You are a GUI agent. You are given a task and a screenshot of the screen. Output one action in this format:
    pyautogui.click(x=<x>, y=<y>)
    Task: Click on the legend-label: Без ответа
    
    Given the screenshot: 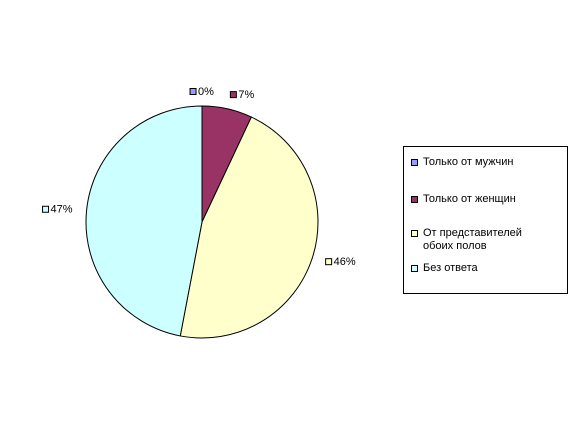 What is the action you would take?
    pyautogui.click(x=450, y=268)
    